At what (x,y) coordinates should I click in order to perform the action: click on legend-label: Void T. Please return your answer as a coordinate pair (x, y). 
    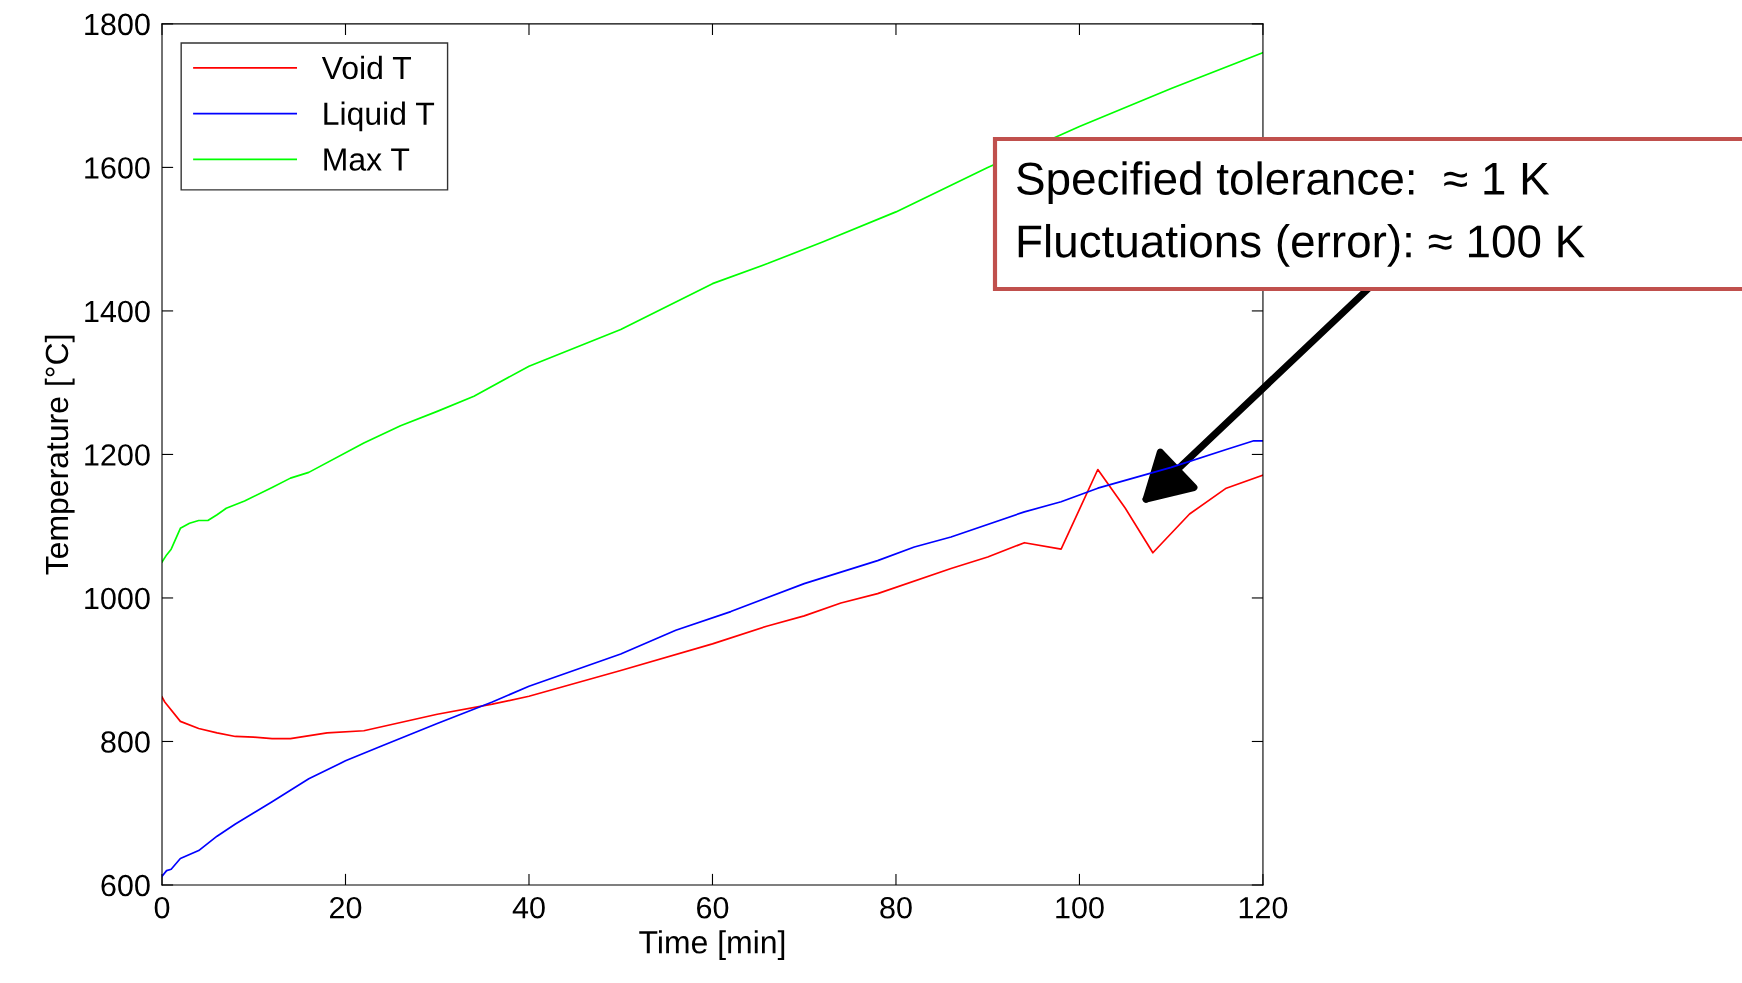
    Looking at the image, I should click on (366, 67).